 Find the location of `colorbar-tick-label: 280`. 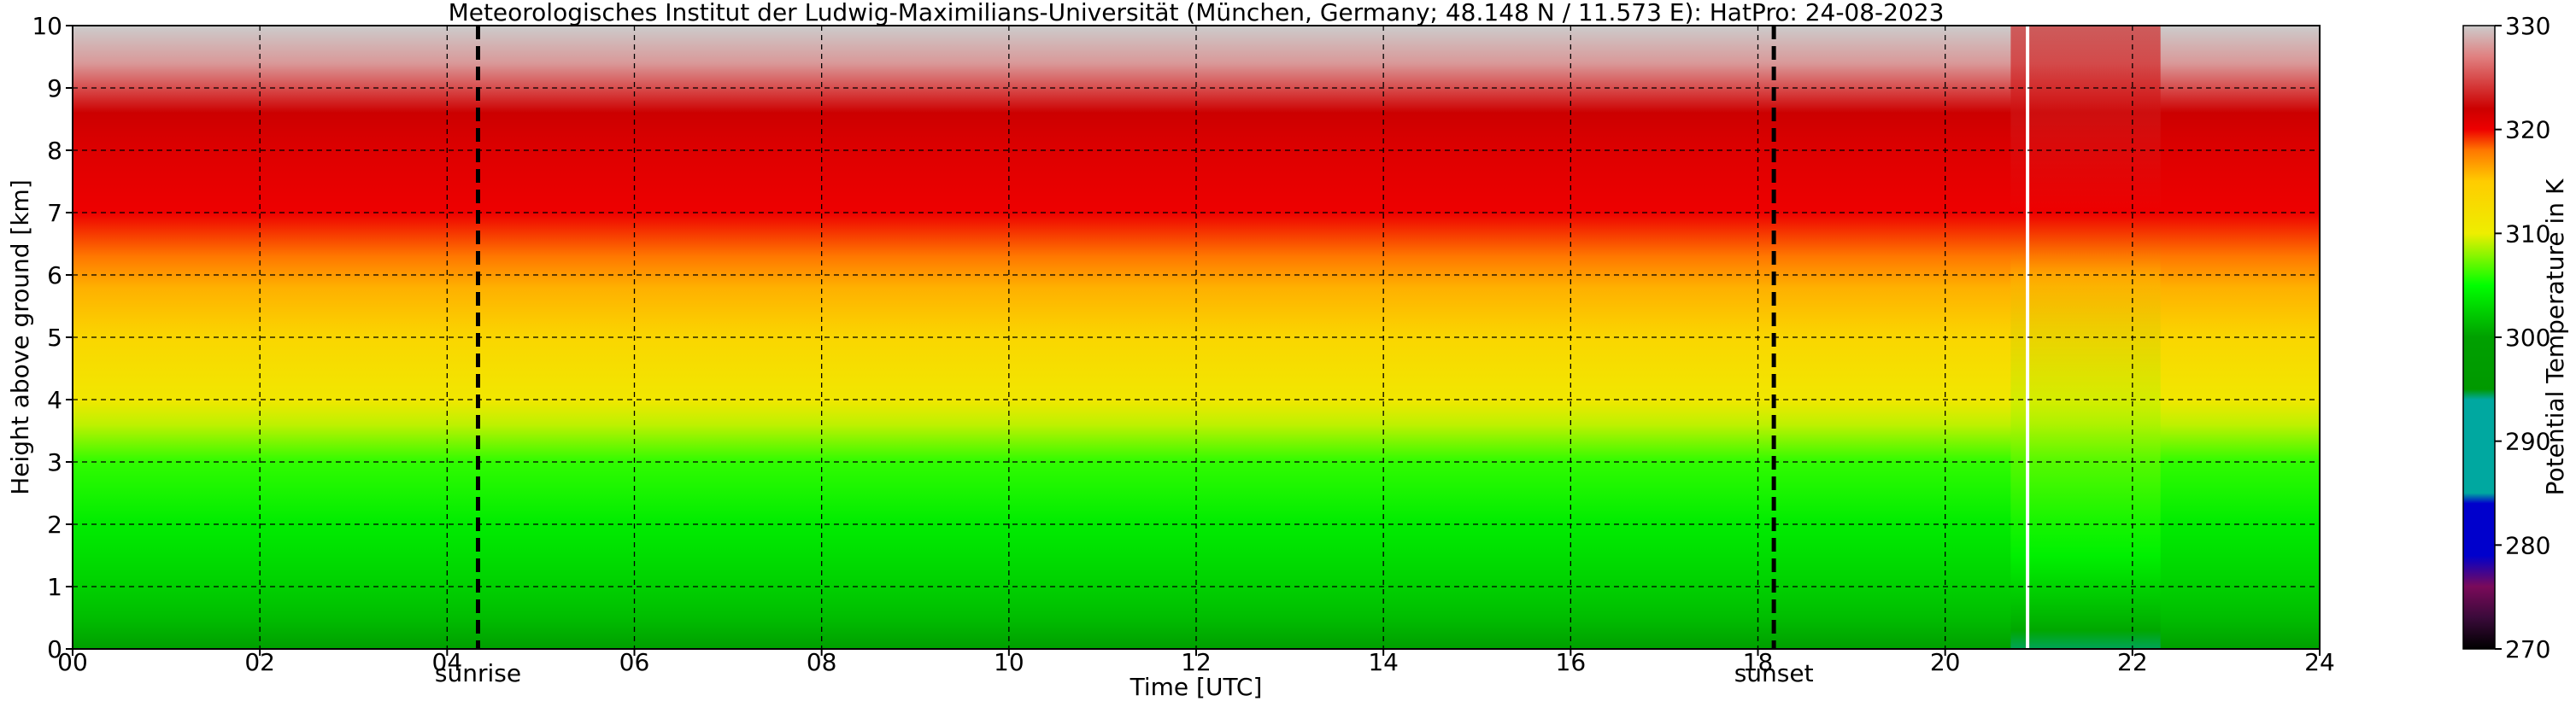

colorbar-tick-label: 280 is located at coordinates (2527, 545).